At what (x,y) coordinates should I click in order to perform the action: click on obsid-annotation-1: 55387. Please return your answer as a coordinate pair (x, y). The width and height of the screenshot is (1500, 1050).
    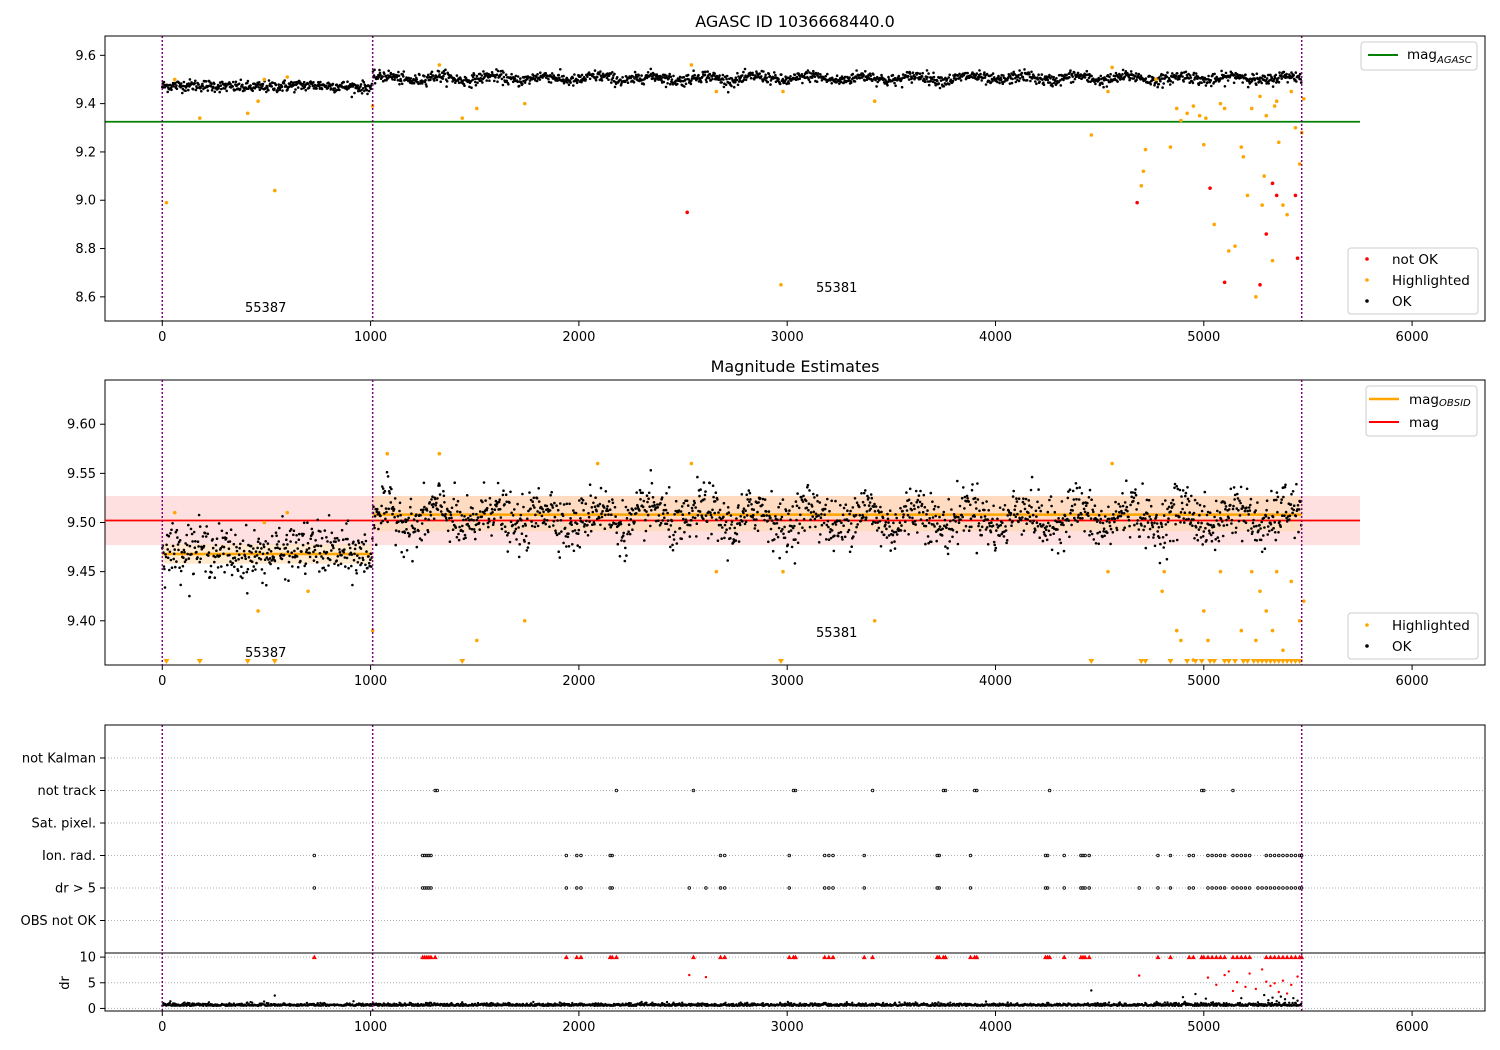
    Looking at the image, I should click on (265, 308).